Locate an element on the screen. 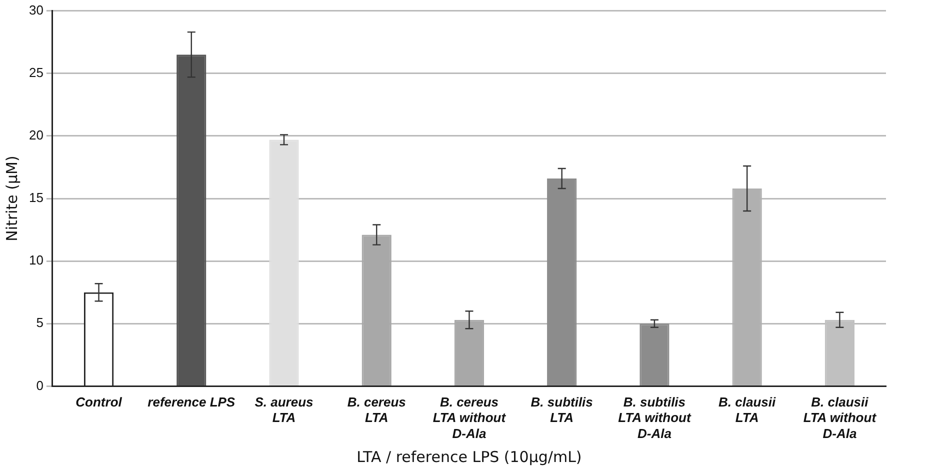  x-tick-label: B. cereus LTA without D-Ala is located at coordinates (469, 417).